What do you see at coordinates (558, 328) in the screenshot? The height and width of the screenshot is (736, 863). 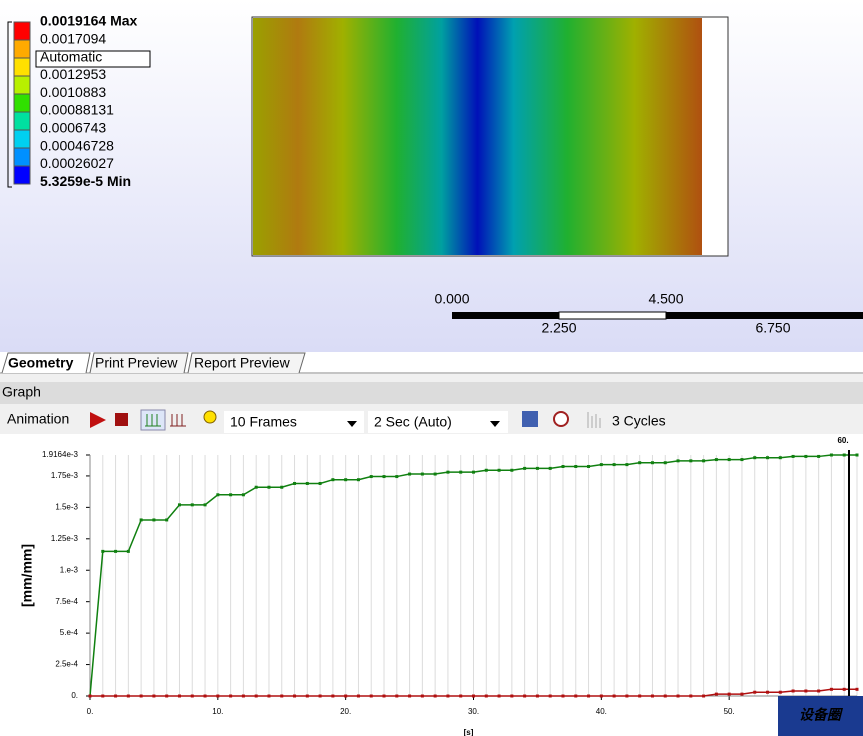 I see `scale-label: 2.250` at bounding box center [558, 328].